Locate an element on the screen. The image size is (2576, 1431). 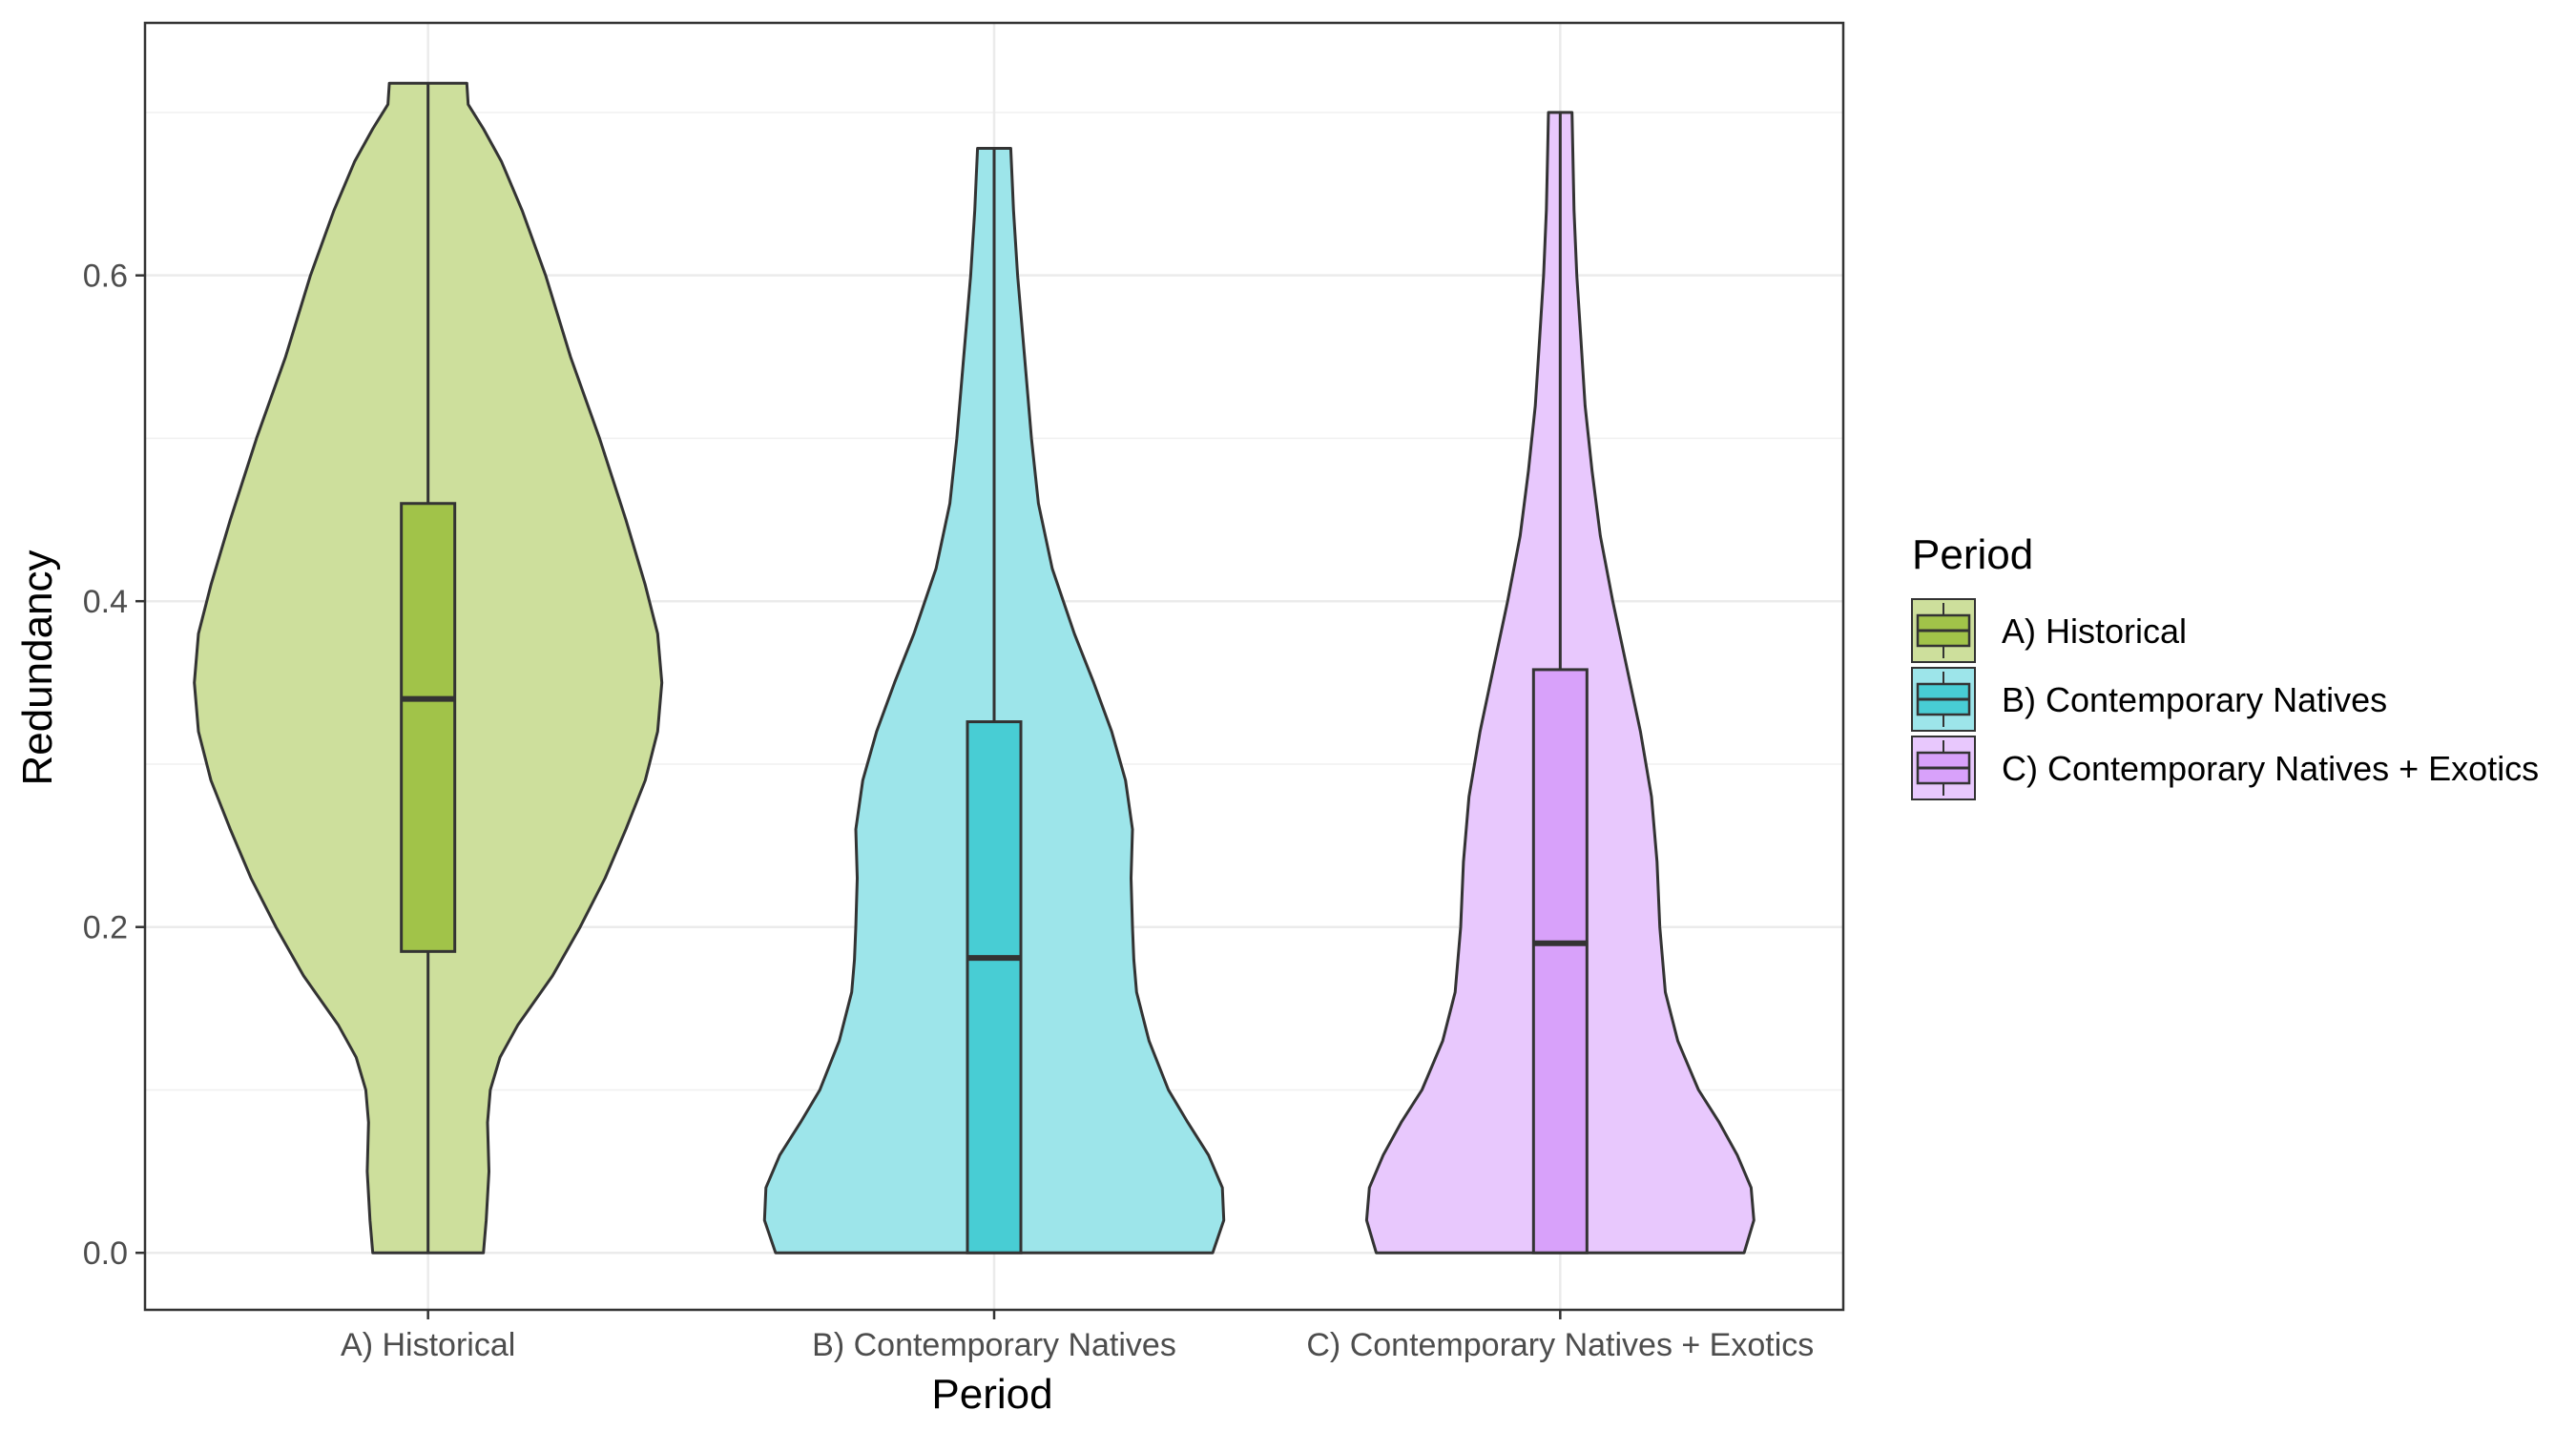
x-axis-title: Period is located at coordinates (991, 1394).